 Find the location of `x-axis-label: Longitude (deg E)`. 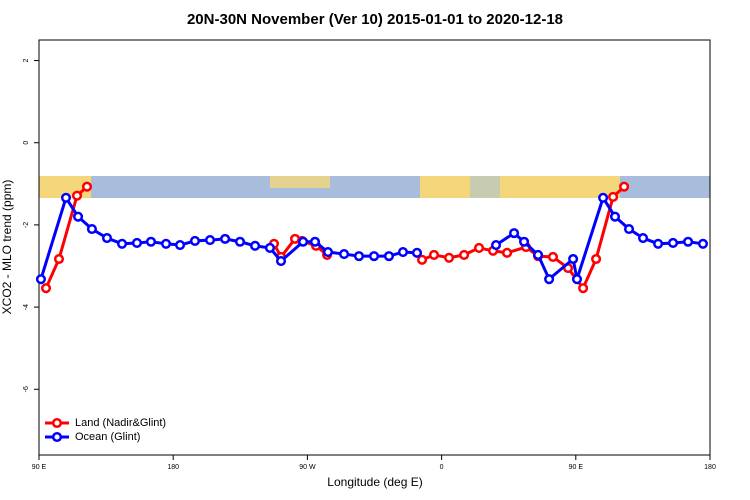

x-axis-label: Longitude (deg E) is located at coordinates (374, 482).